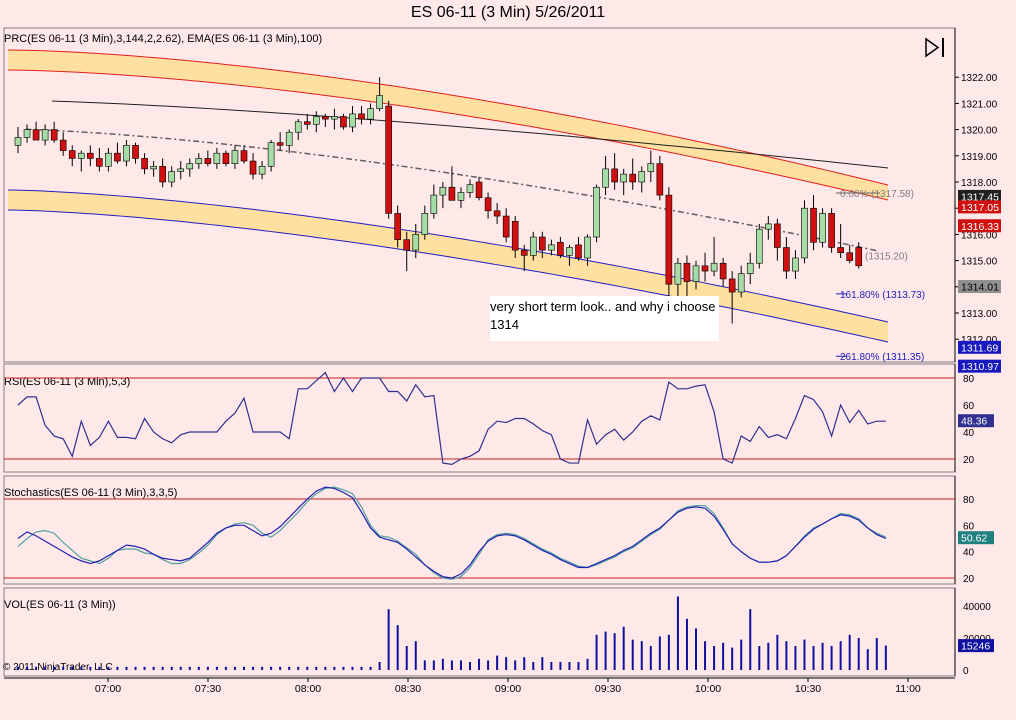  What do you see at coordinates (969, 500) in the screenshot?
I see `stoch-y-tick-label: 80` at bounding box center [969, 500].